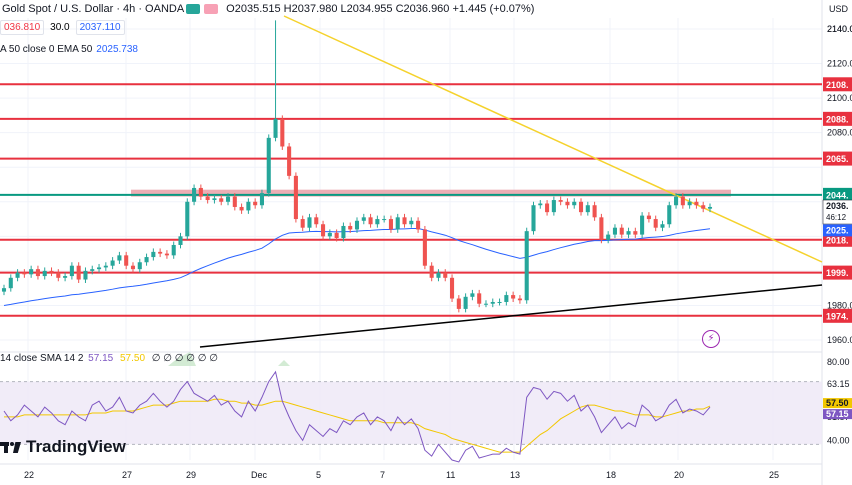 Image resolution: width=852 pixels, height=485 pixels. Describe the element at coordinates (838, 440) in the screenshot. I see `rsi-tick-label: 40.00` at that location.